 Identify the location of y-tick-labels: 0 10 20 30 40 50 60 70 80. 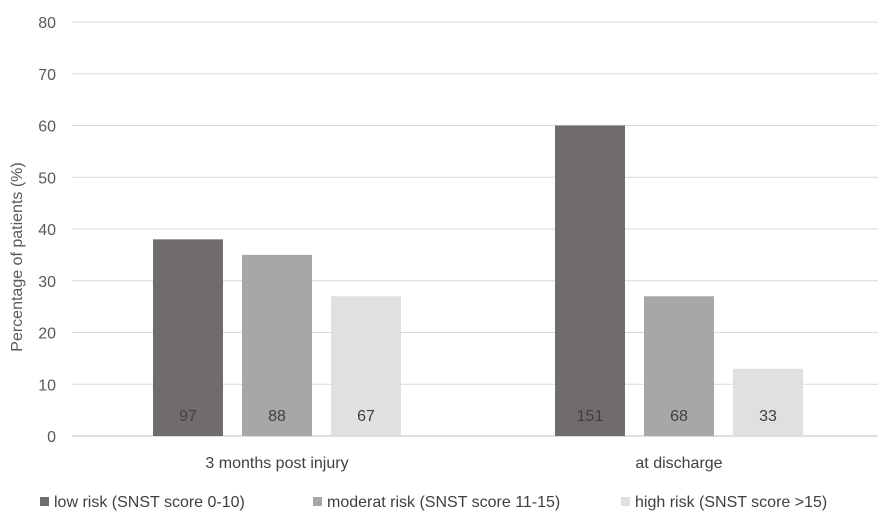
(47, 230).